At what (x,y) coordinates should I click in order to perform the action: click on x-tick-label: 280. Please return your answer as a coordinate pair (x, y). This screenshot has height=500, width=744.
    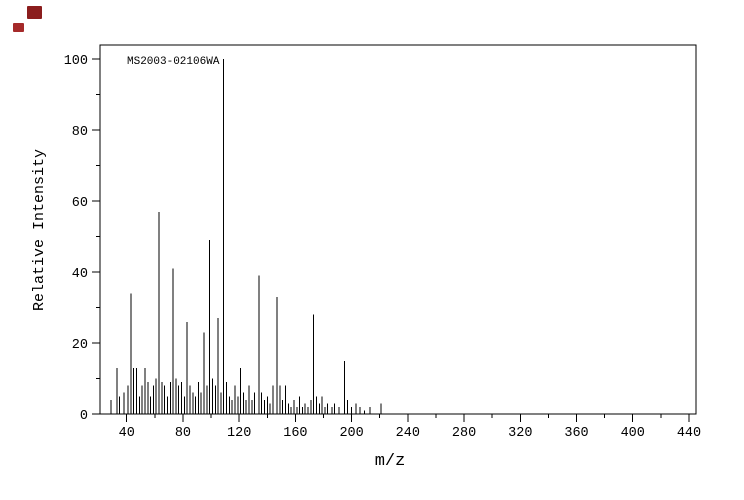
    Looking at the image, I should click on (464, 433).